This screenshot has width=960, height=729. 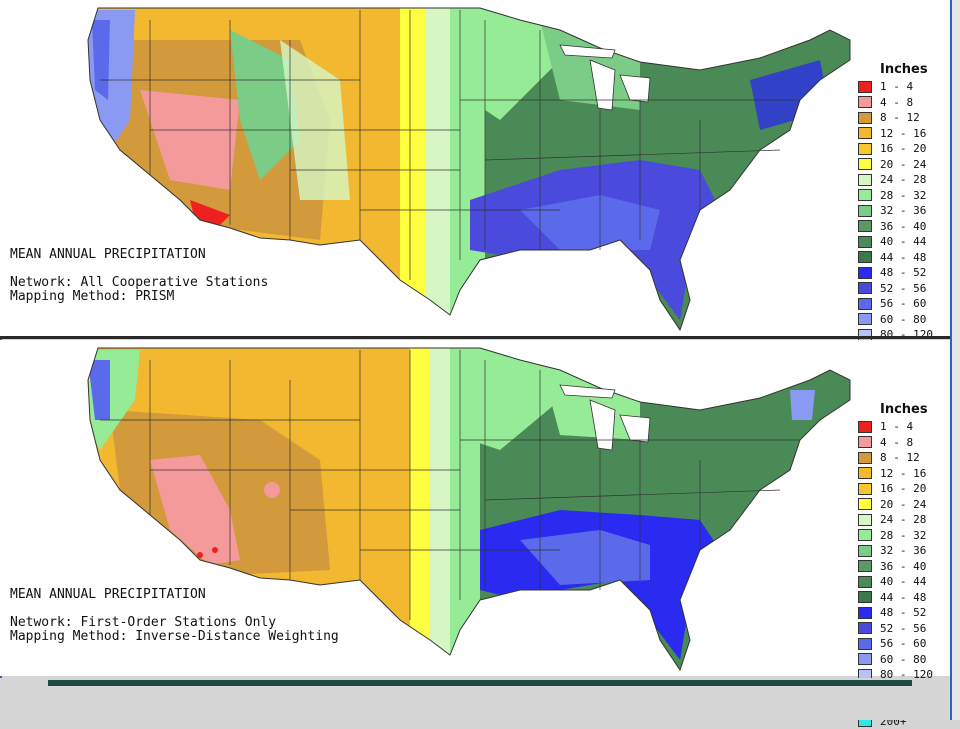 What do you see at coordinates (143, 623) in the screenshot?
I see `network-label: Network: First-Order Stations Only` at bounding box center [143, 623].